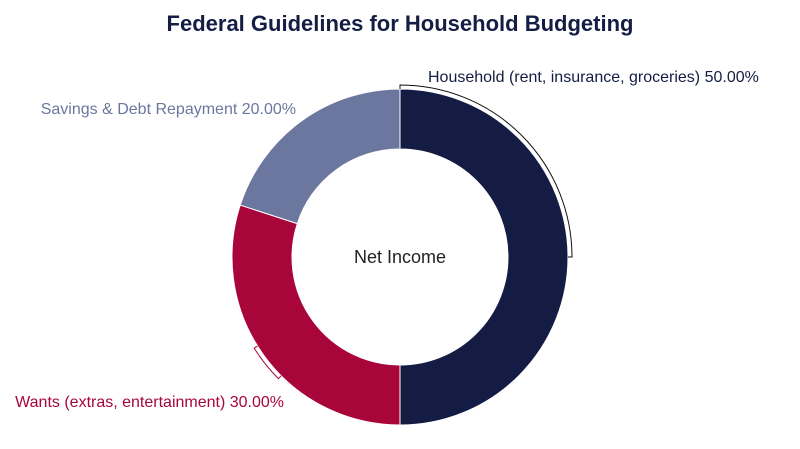 This screenshot has width=800, height=449. I want to click on center-label: Net Income, so click(400, 257).